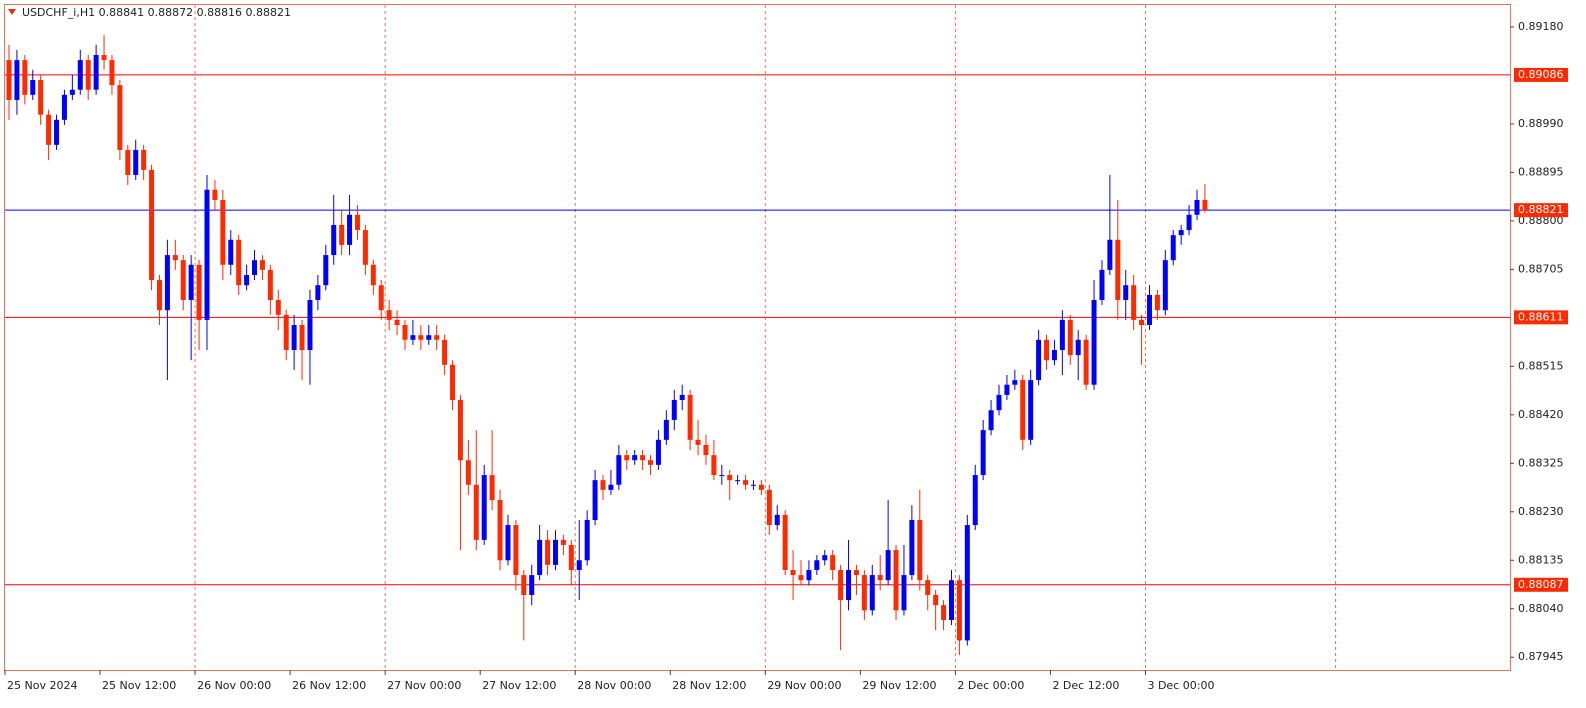 This screenshot has width=1586, height=708. What do you see at coordinates (1541, 608) in the screenshot?
I see `y-tick-label: 0.88040` at bounding box center [1541, 608].